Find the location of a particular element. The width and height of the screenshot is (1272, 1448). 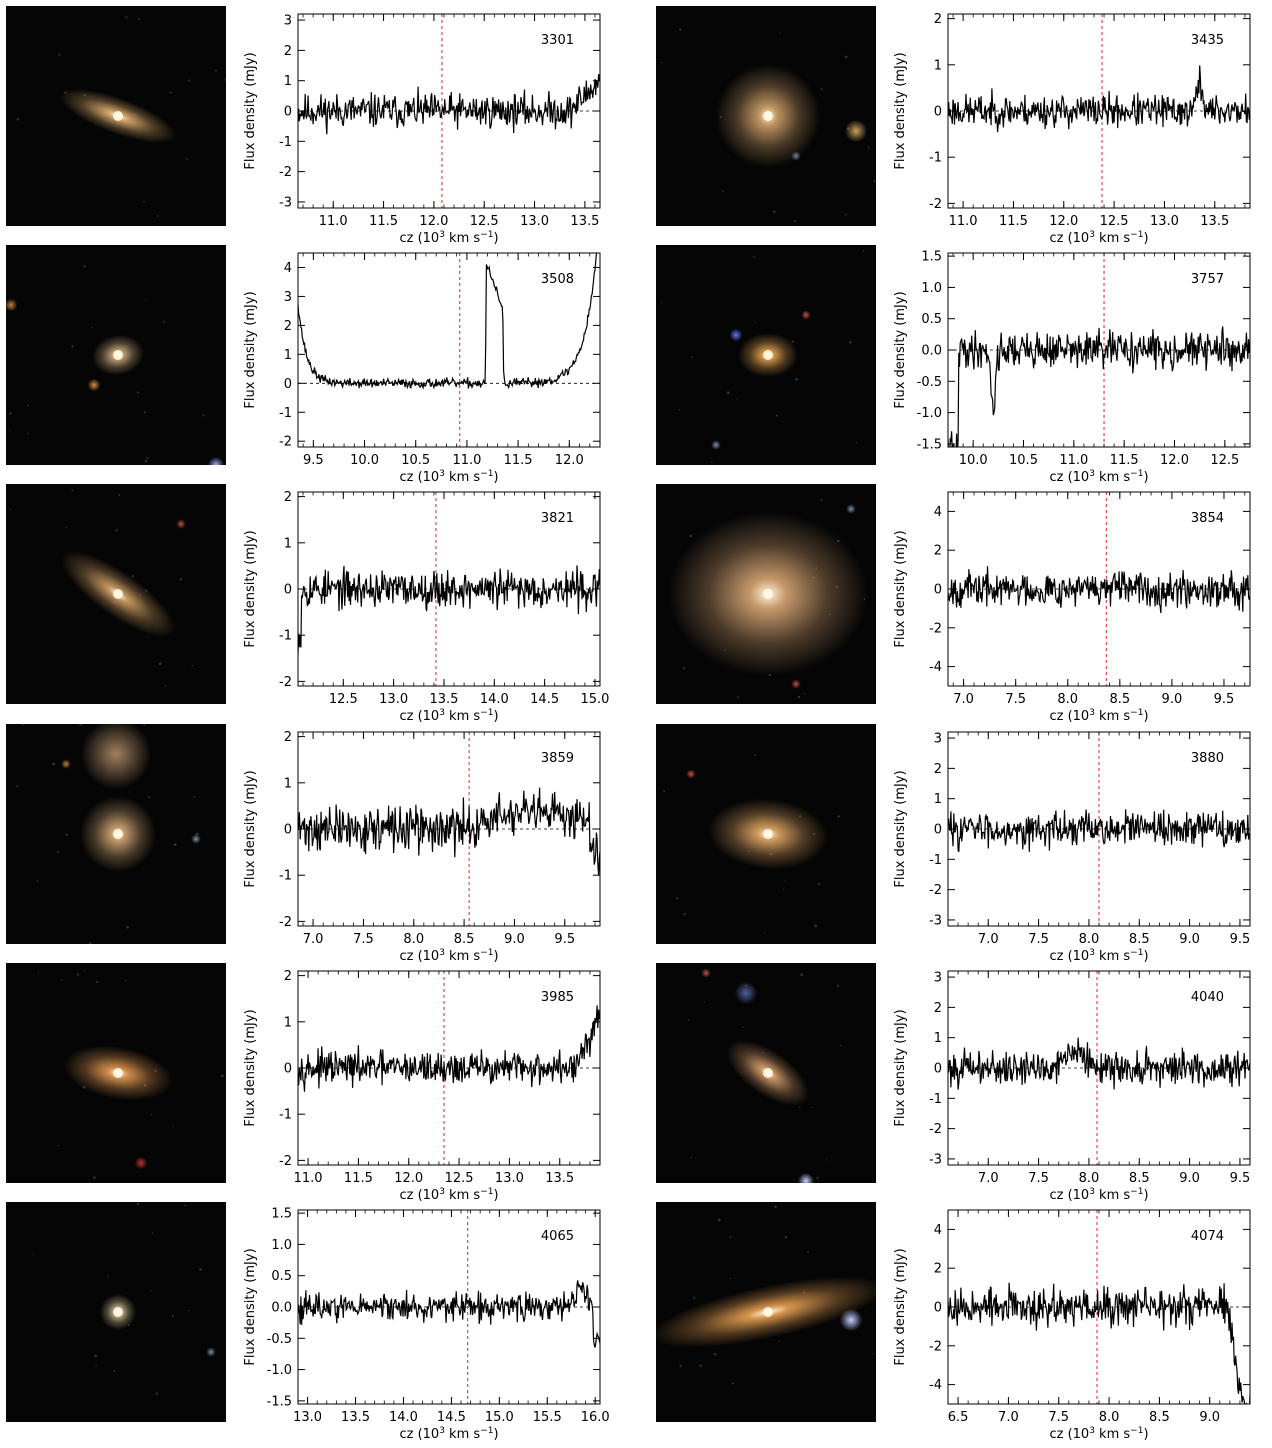

y-tick-label: 1.0 is located at coordinates (931, 288).